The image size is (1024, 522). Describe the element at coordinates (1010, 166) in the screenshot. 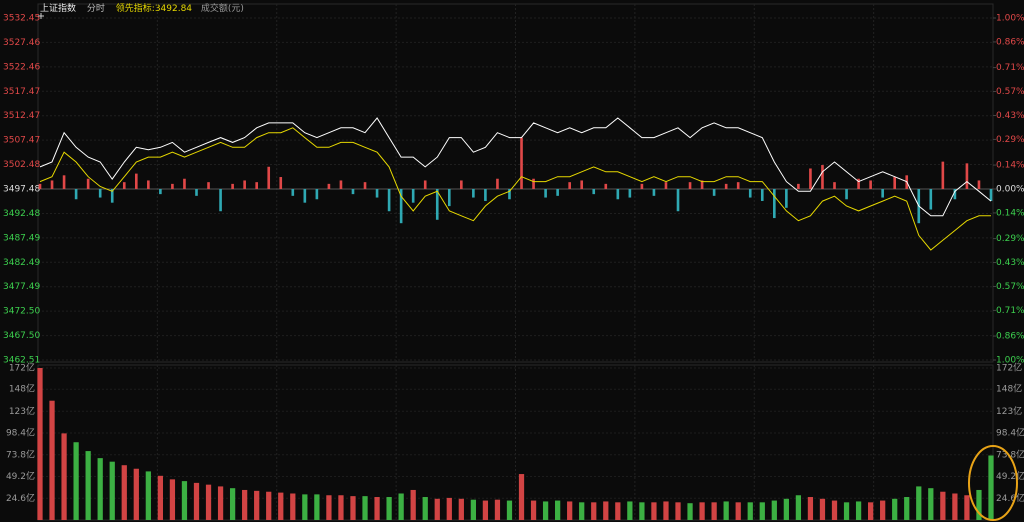

I see `y2-tick-label: 0.14%` at that location.